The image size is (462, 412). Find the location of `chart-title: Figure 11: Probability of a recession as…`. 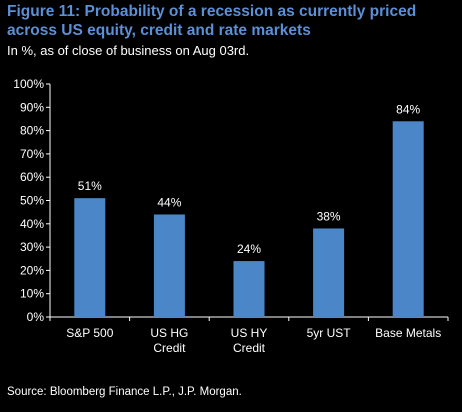

chart-title: Figure 11: Probability of a recession as… is located at coordinates (212, 21).